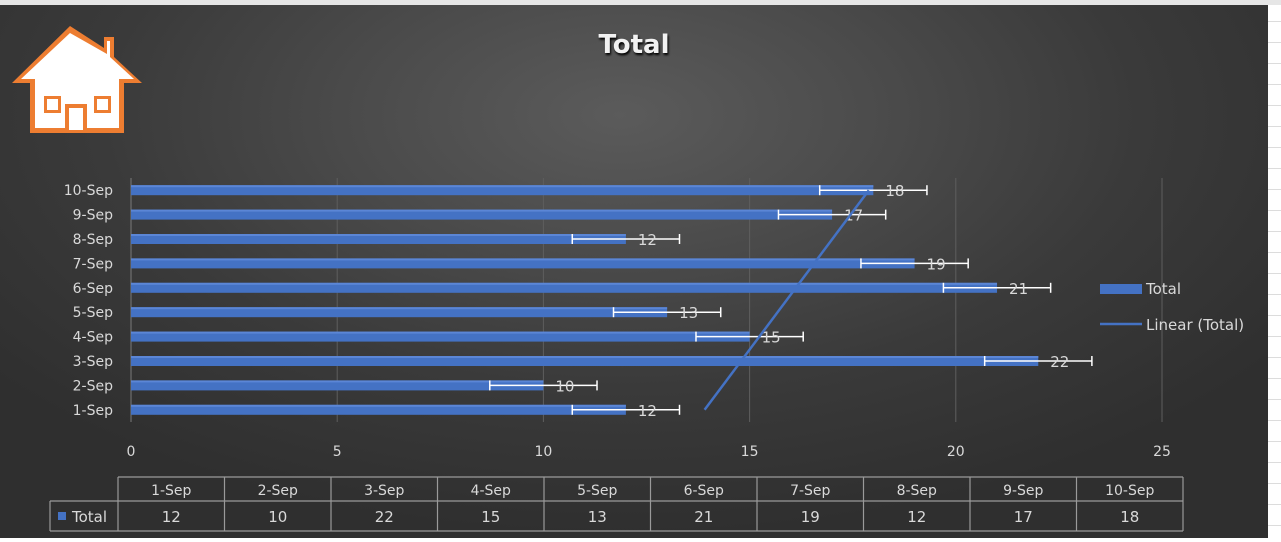 Image resolution: width=1281 pixels, height=542 pixels. I want to click on bar-highlight-10-Sep, so click(502, 186).